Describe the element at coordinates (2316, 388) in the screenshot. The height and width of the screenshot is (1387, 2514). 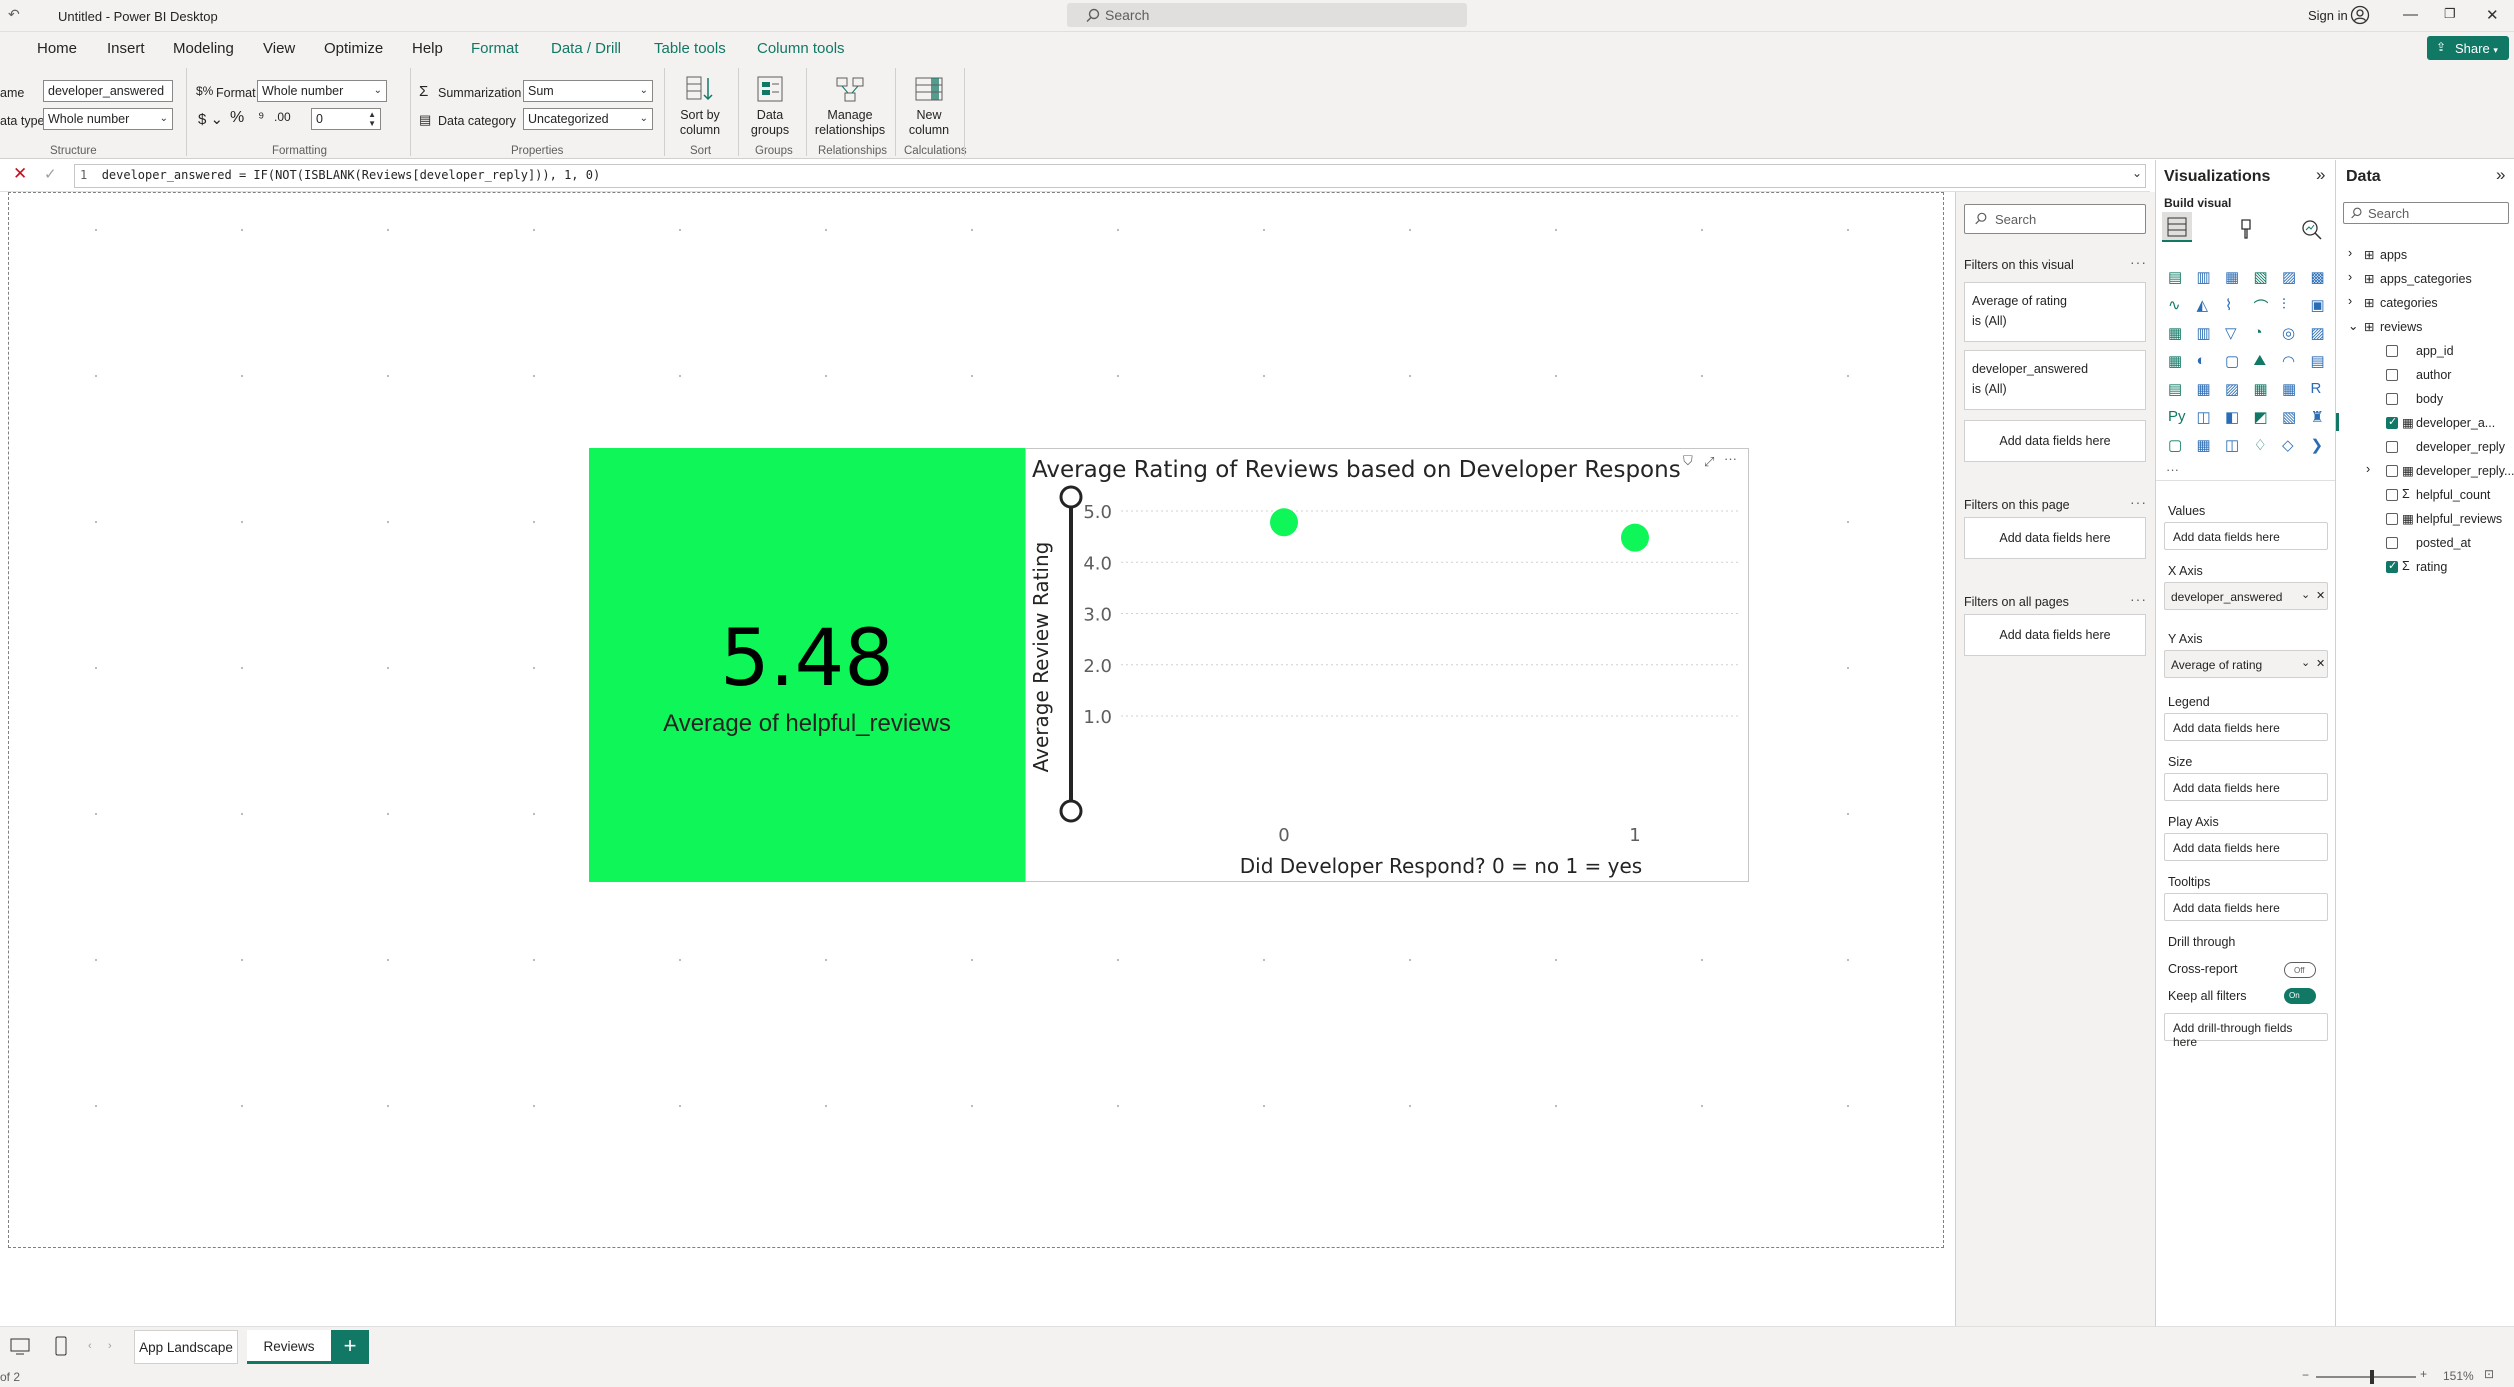
I see `key-influencers-visual-icon: R` at that location.